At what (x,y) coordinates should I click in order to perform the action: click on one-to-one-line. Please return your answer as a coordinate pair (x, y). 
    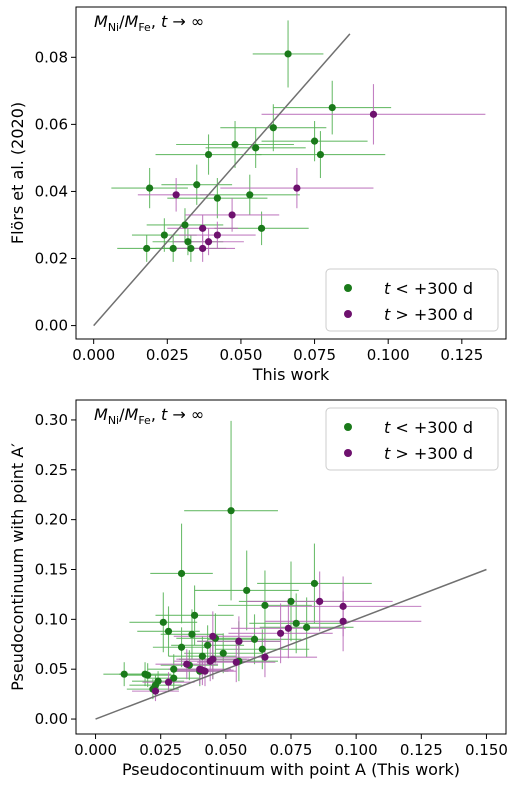
    Looking at the image, I should click on (291, 644).